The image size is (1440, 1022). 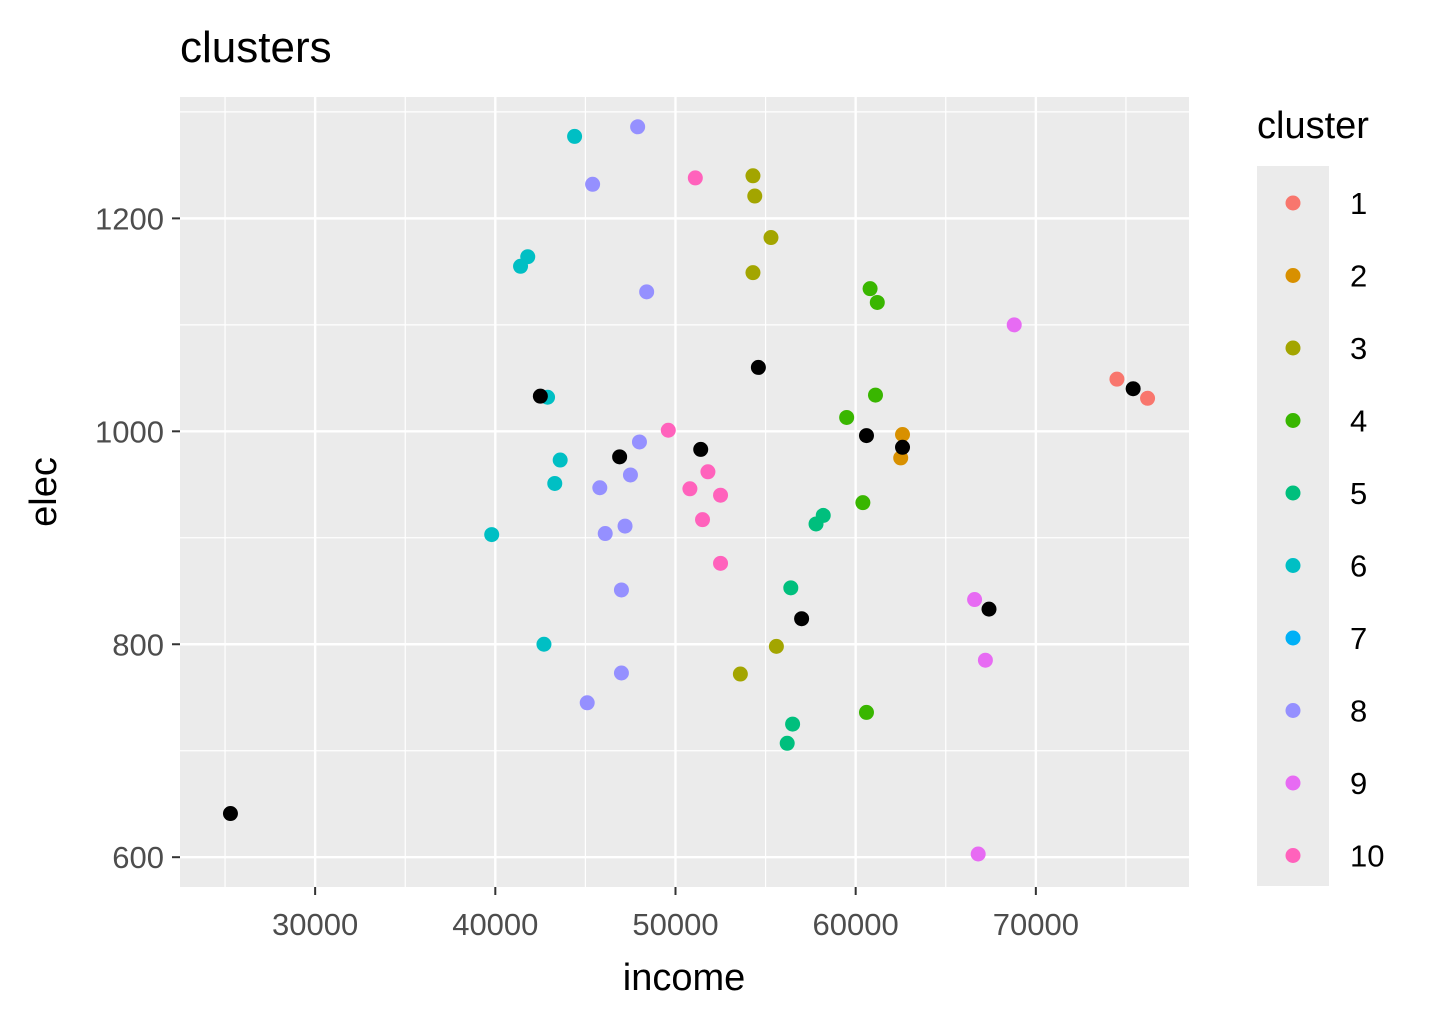 I want to click on legend-label-5: 5, so click(x=1358, y=493).